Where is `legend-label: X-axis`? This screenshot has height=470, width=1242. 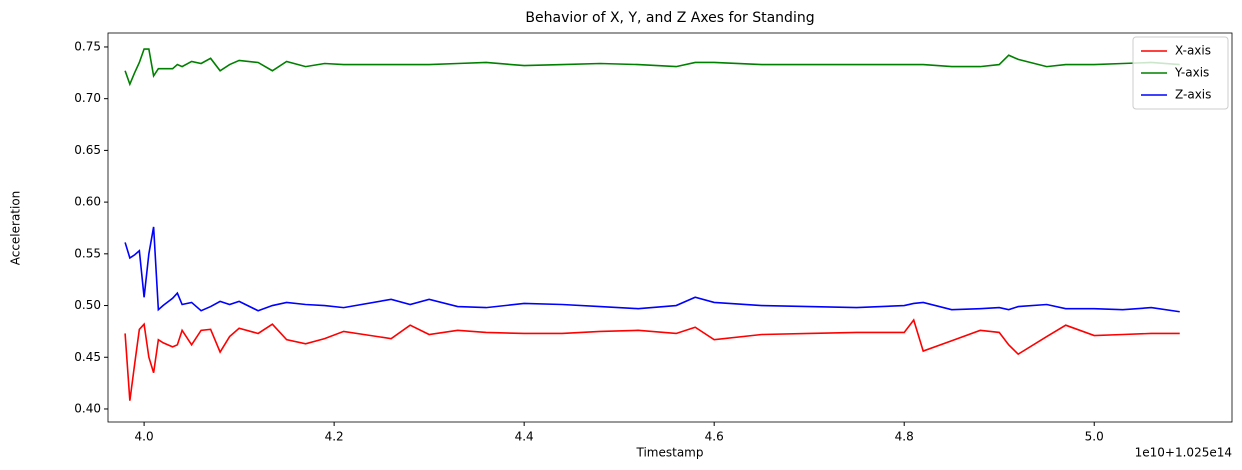
legend-label: X-axis is located at coordinates (1193, 51).